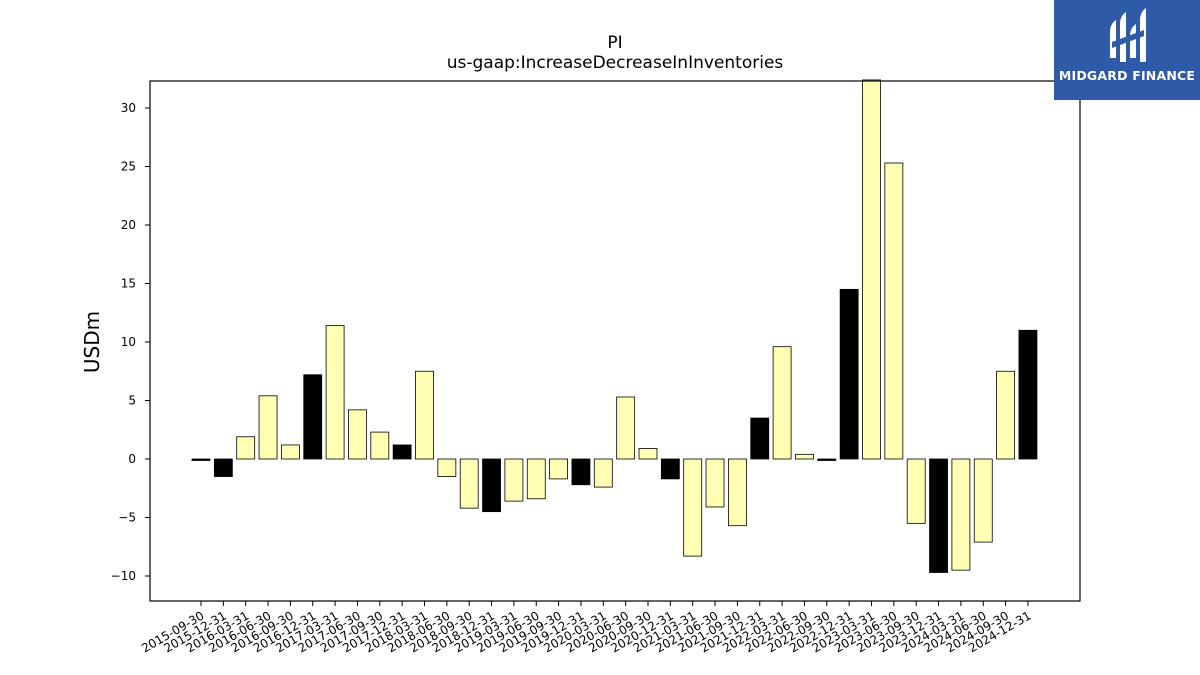 This screenshot has width=1200, height=675. Describe the element at coordinates (615, 63) in the screenshot. I see `chart-subtitle: us-gaap:IncreaseDecreaseInInventories` at that location.